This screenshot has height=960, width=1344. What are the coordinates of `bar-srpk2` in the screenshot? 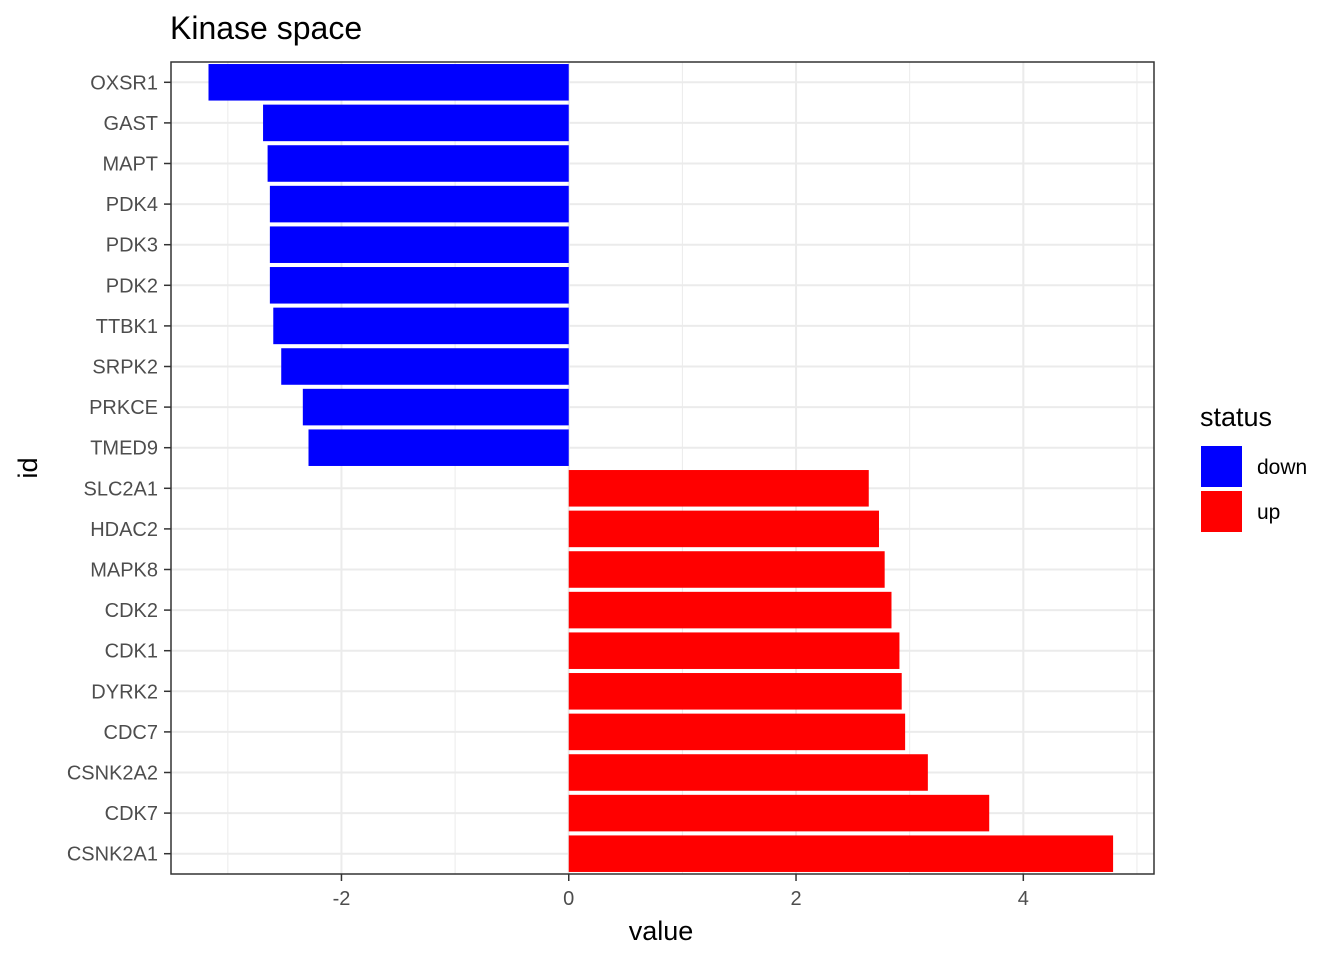 It's located at (425, 366).